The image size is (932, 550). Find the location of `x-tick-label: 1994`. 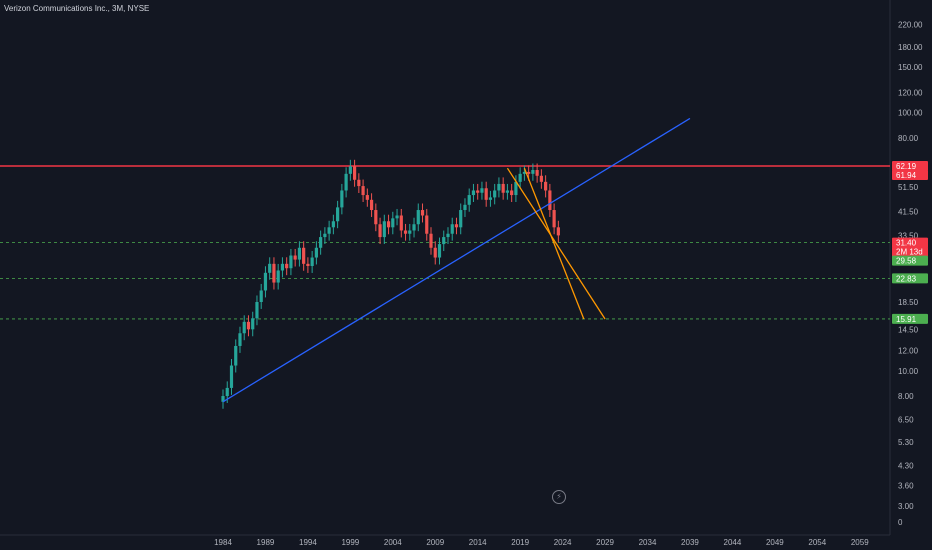

x-tick-label: 1994 is located at coordinates (308, 542).